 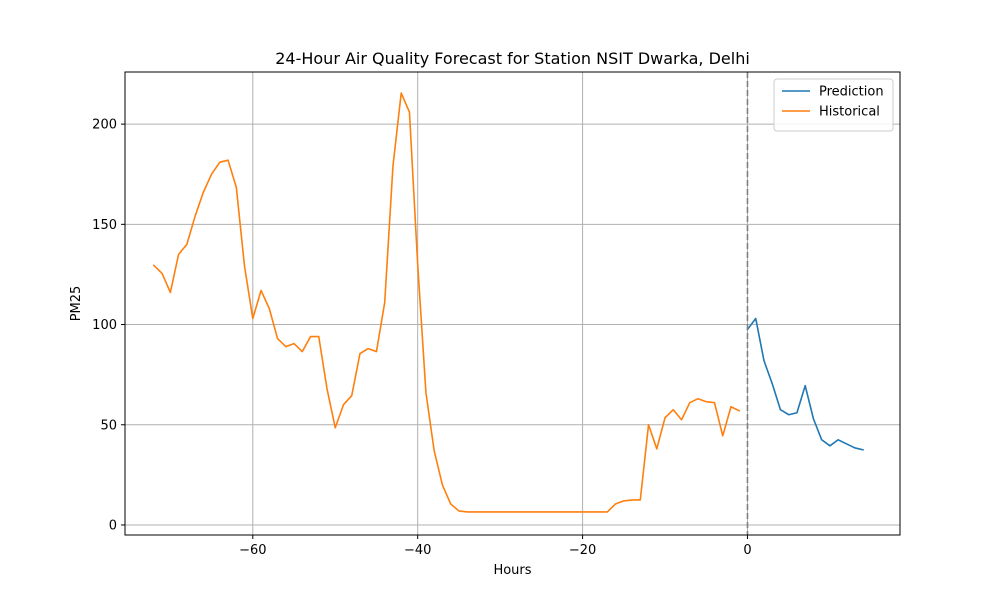 What do you see at coordinates (104, 125) in the screenshot?
I see `y-tick-label: 200` at bounding box center [104, 125].